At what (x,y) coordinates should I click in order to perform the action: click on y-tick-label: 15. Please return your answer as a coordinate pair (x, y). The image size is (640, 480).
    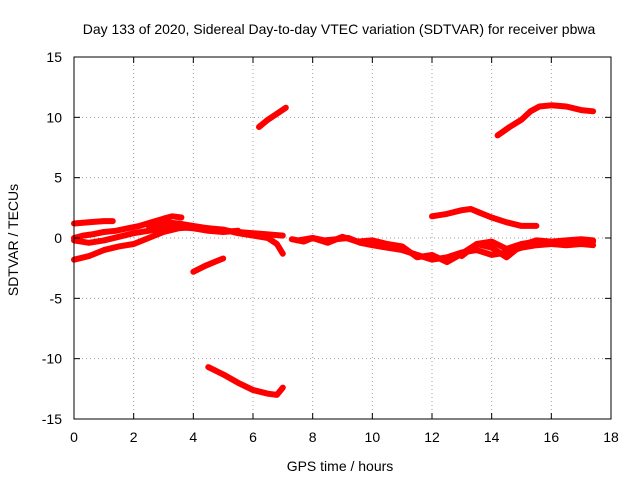
    Looking at the image, I should click on (54, 57).